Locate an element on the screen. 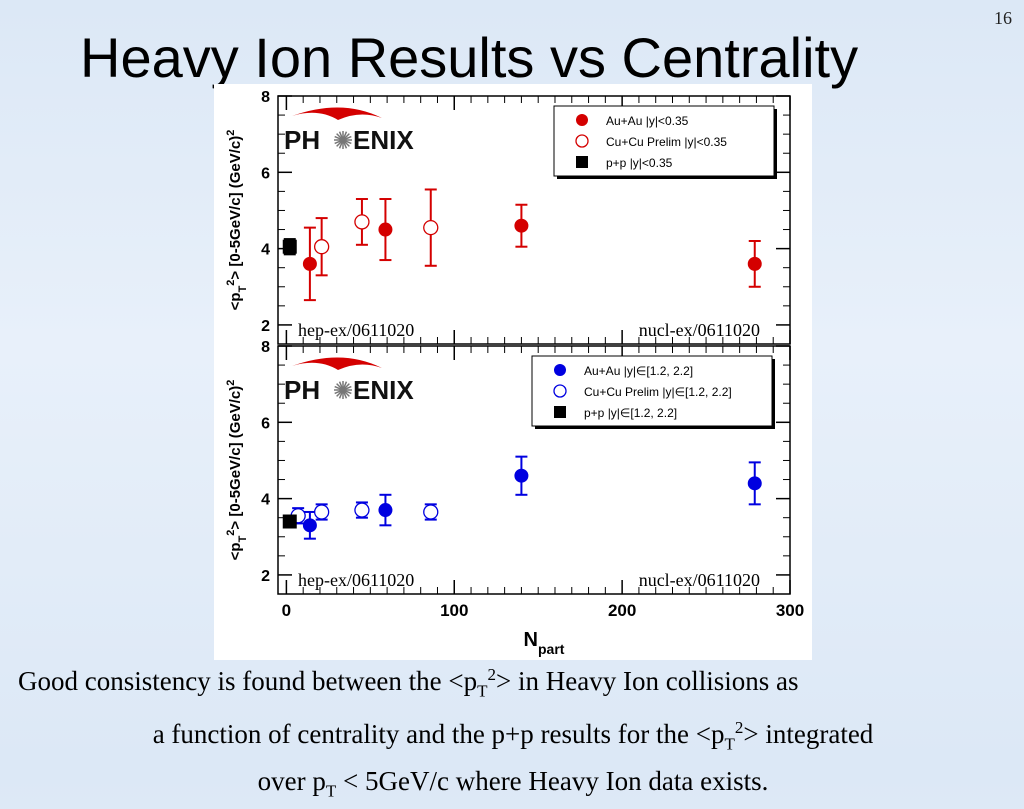  legend-label: p+p |y|∈[1.2, 2.2] is located at coordinates (630, 413).